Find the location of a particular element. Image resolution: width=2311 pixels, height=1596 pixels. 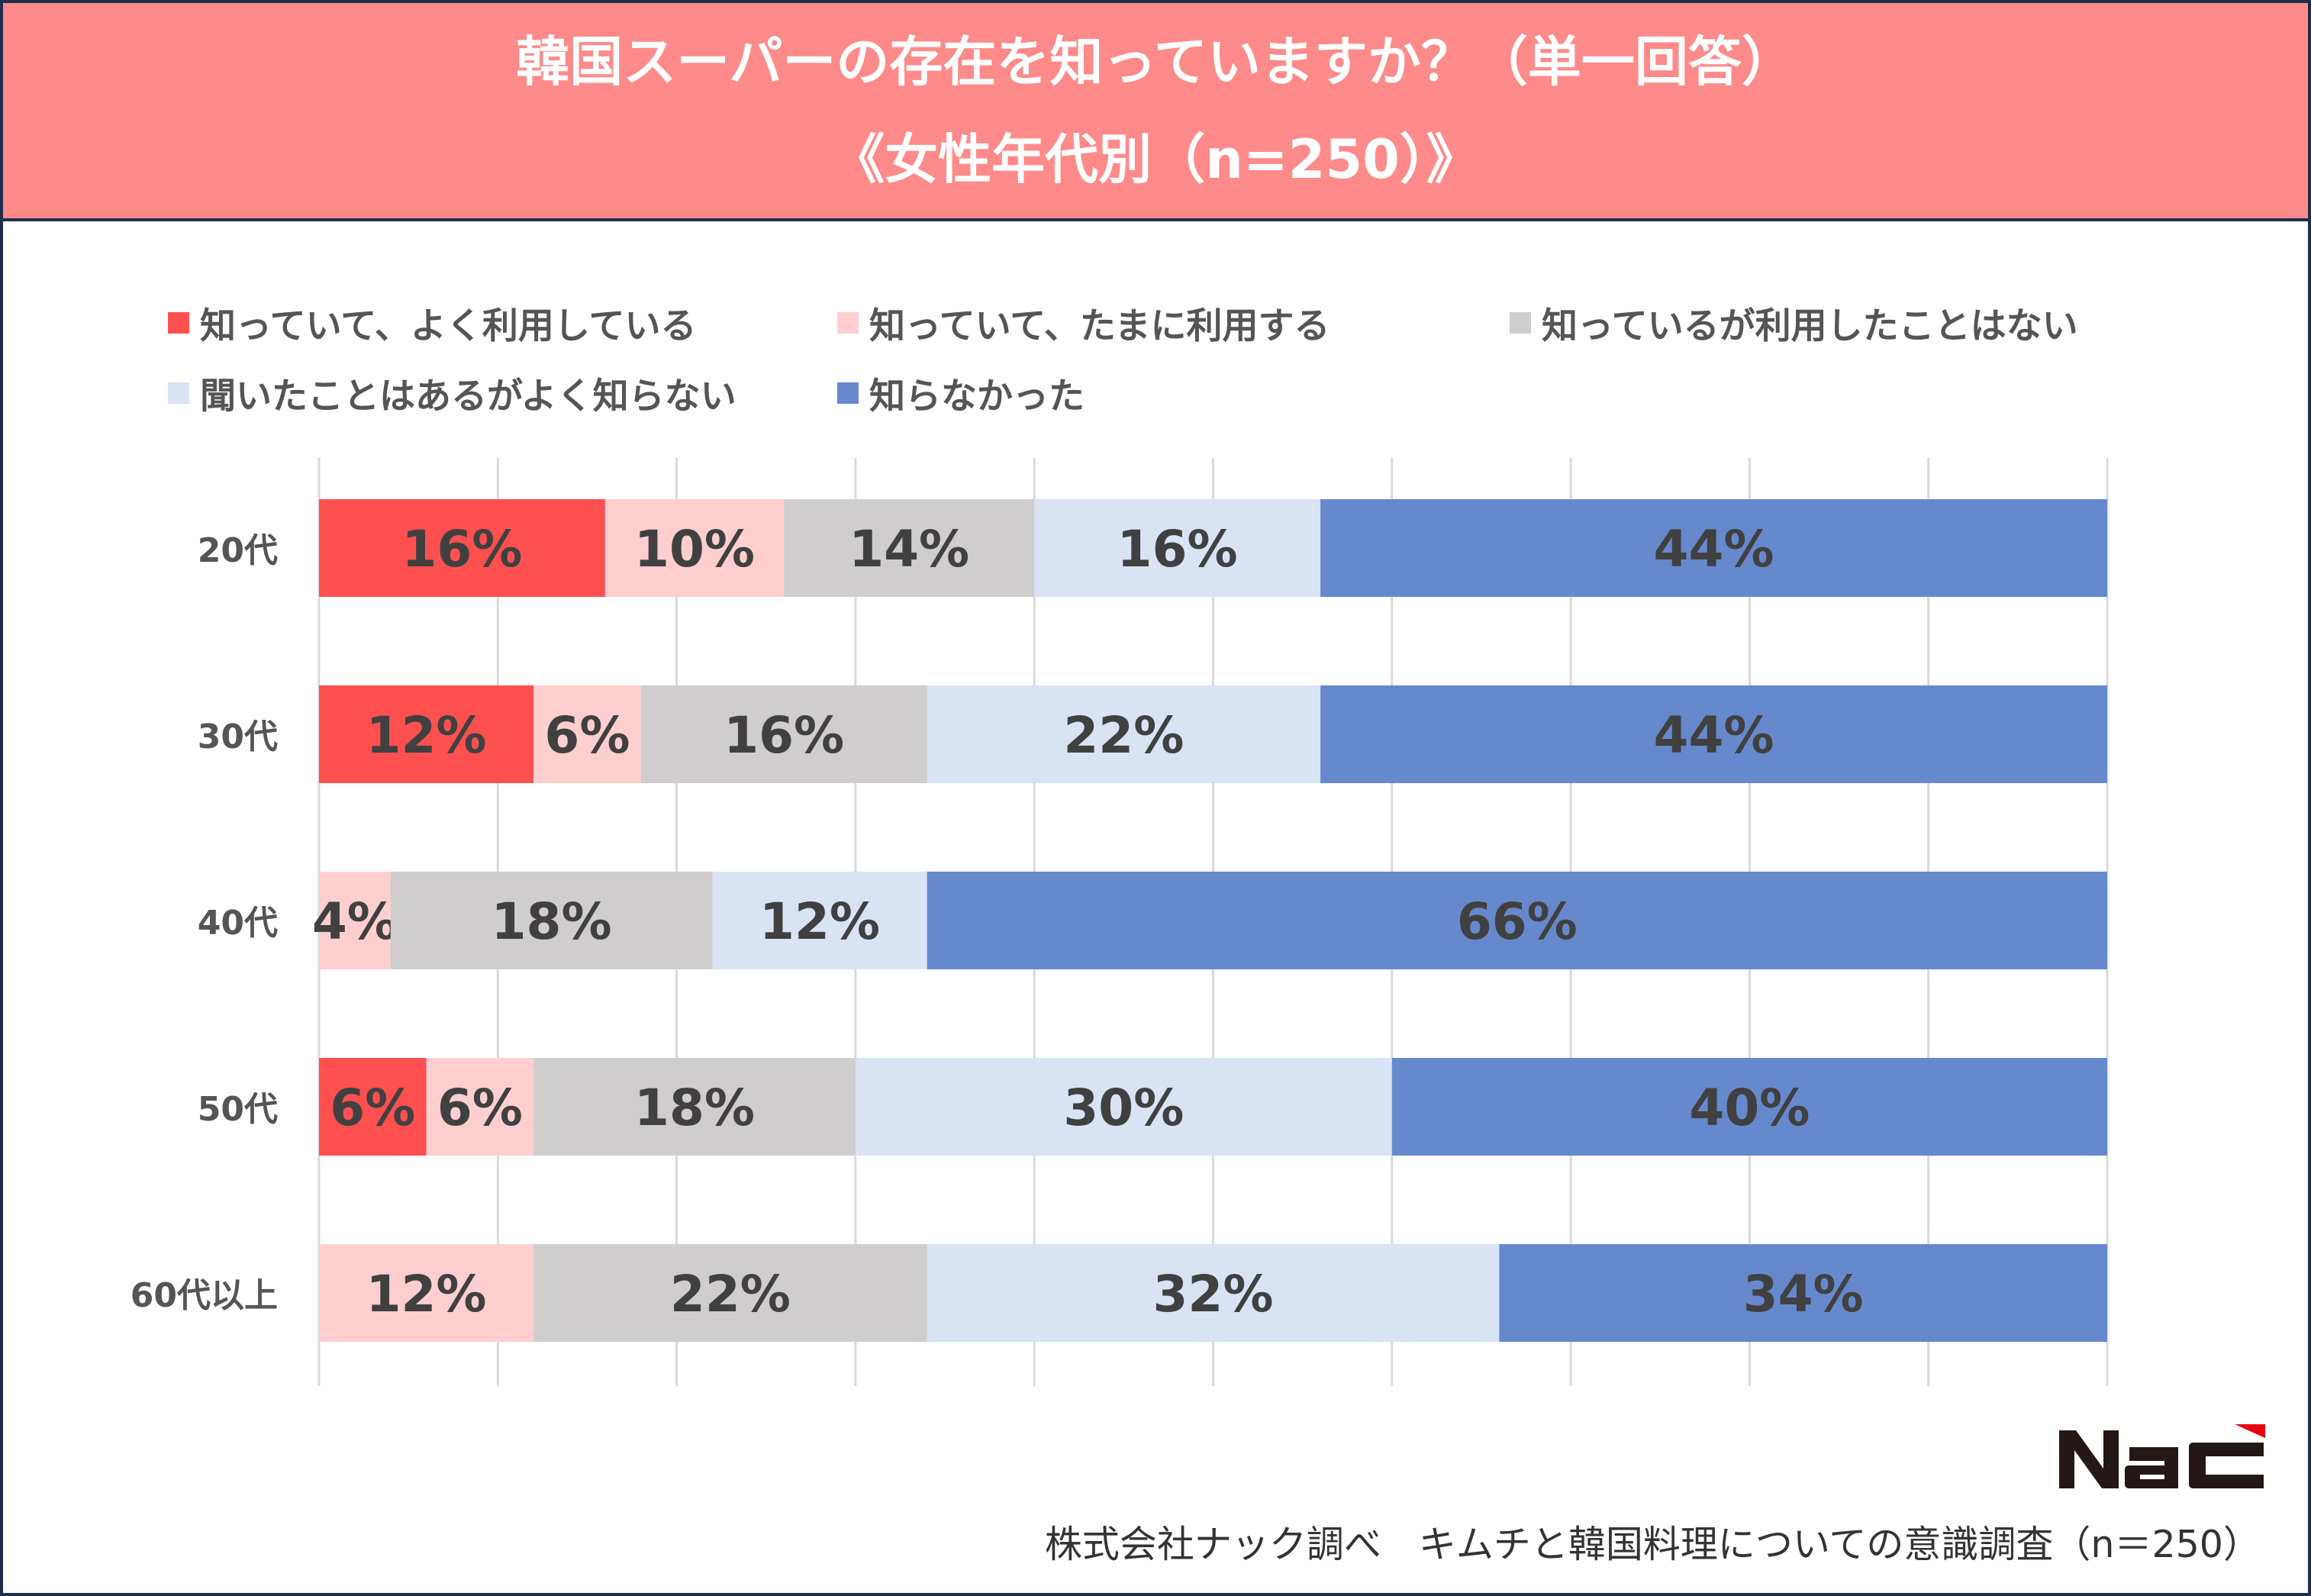

data-label: 4% is located at coordinates (355, 921).